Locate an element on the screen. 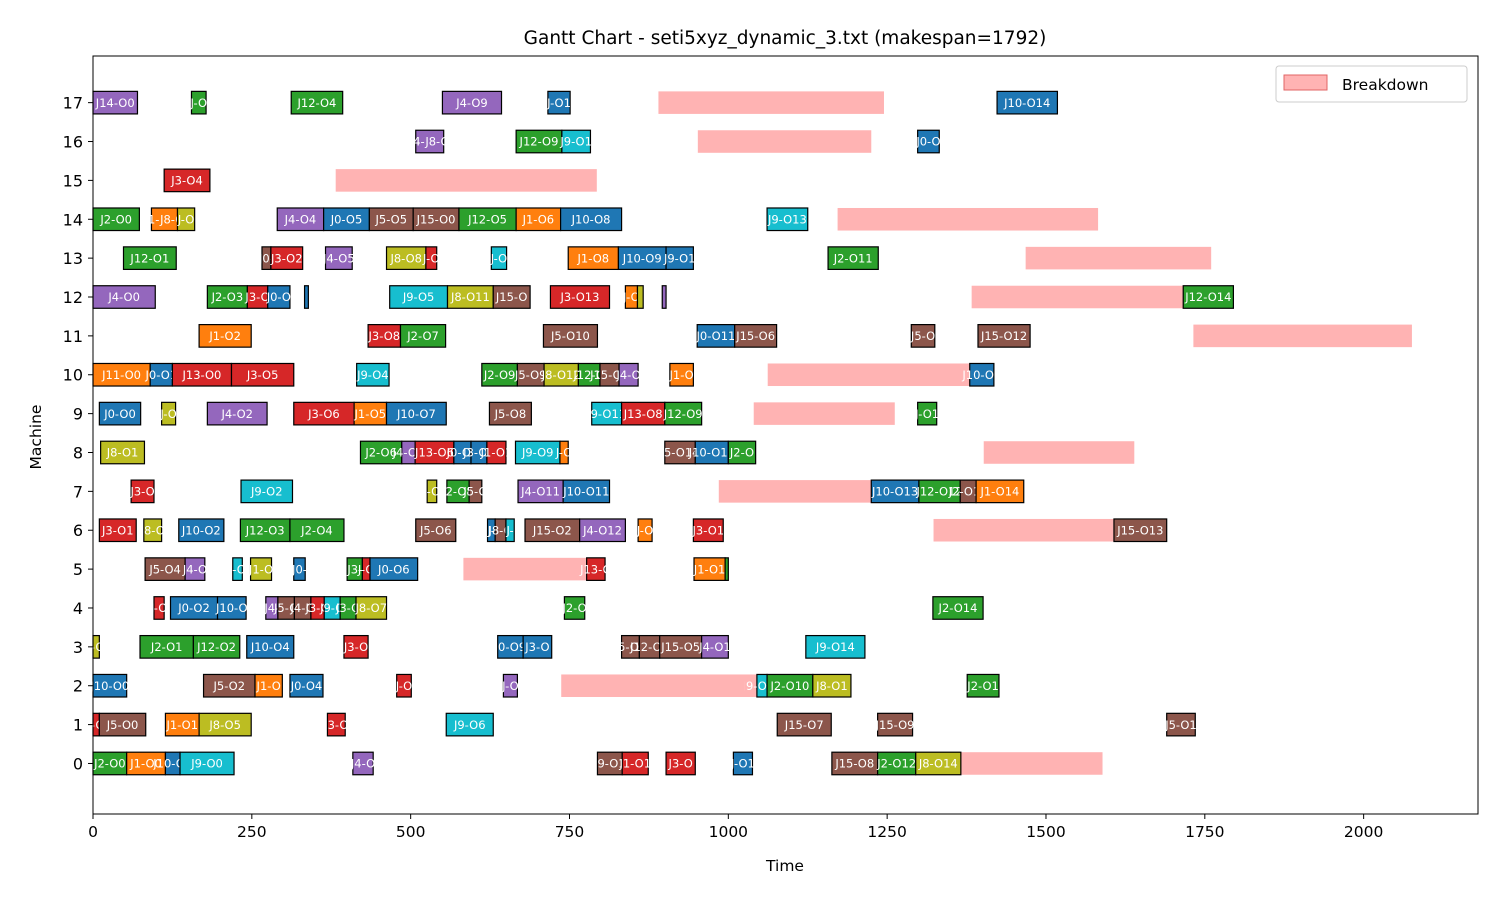  task-label: J3-O4 is located at coordinates (186, 181).